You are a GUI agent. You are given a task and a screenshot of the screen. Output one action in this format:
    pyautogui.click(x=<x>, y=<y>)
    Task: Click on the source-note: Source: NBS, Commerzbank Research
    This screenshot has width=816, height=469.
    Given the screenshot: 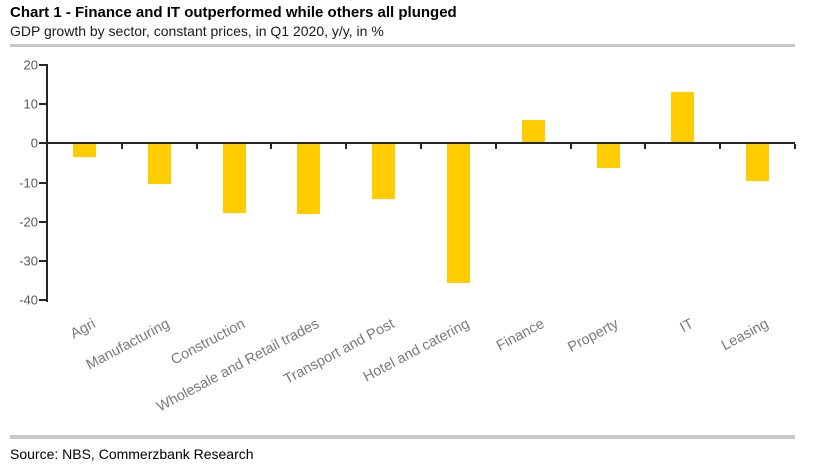 What is the action you would take?
    pyautogui.click(x=132, y=454)
    